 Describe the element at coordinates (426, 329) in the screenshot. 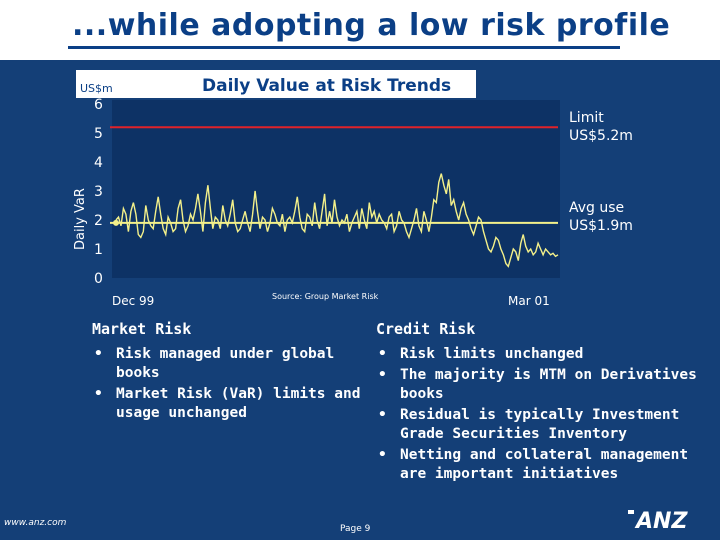

I see `credit-risk-heading: Credit Risk` at that location.